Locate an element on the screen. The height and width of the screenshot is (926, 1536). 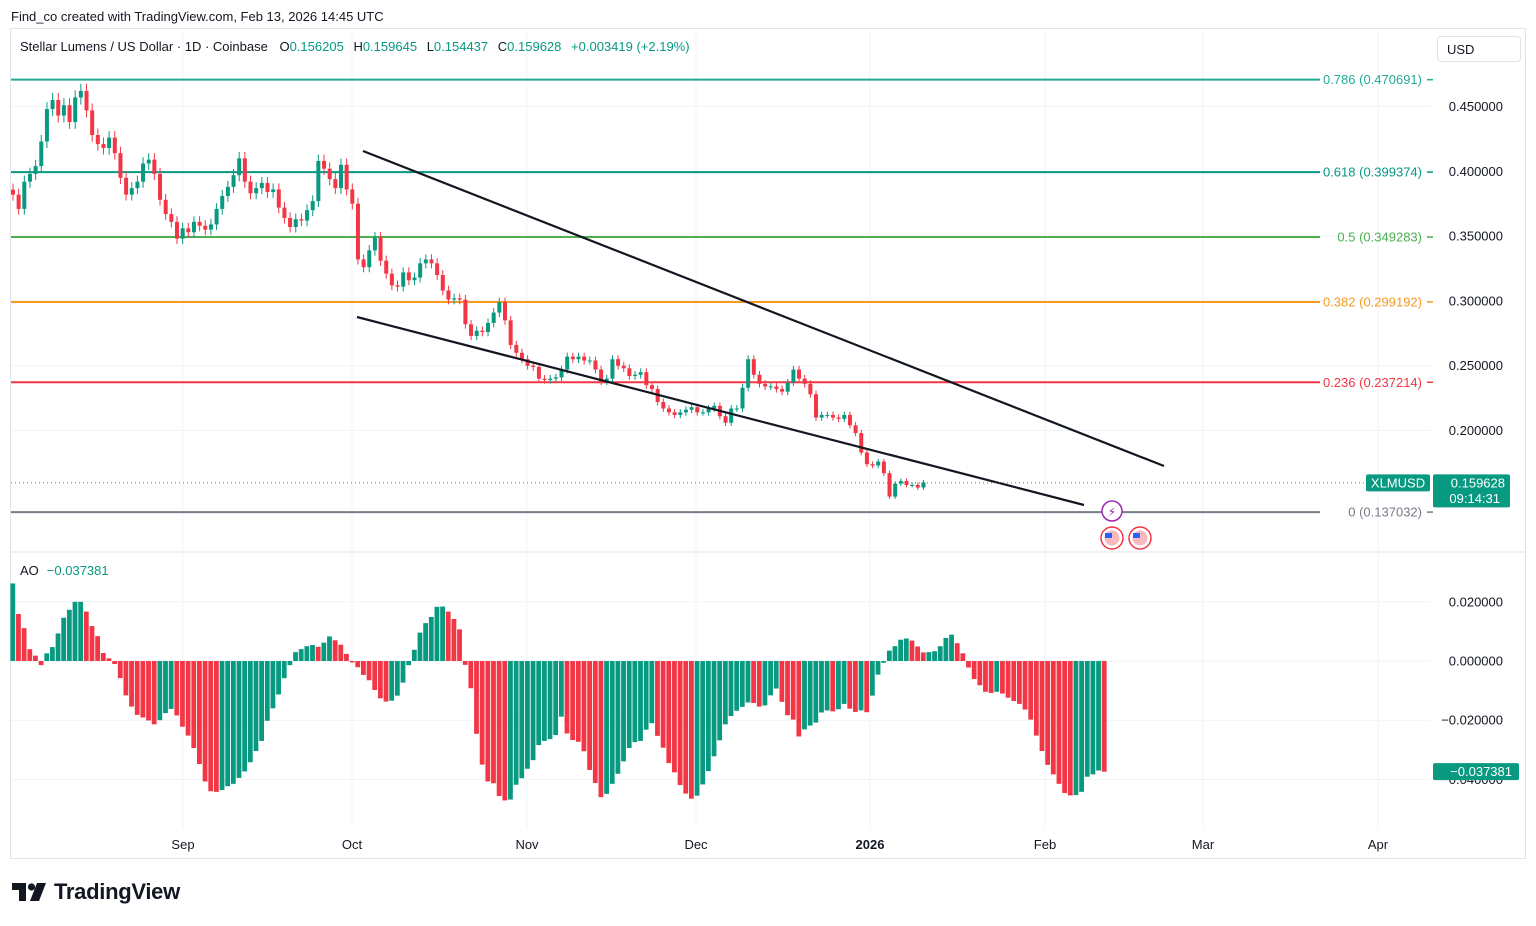
price-tick-label: 0.450000 is located at coordinates (1476, 106).